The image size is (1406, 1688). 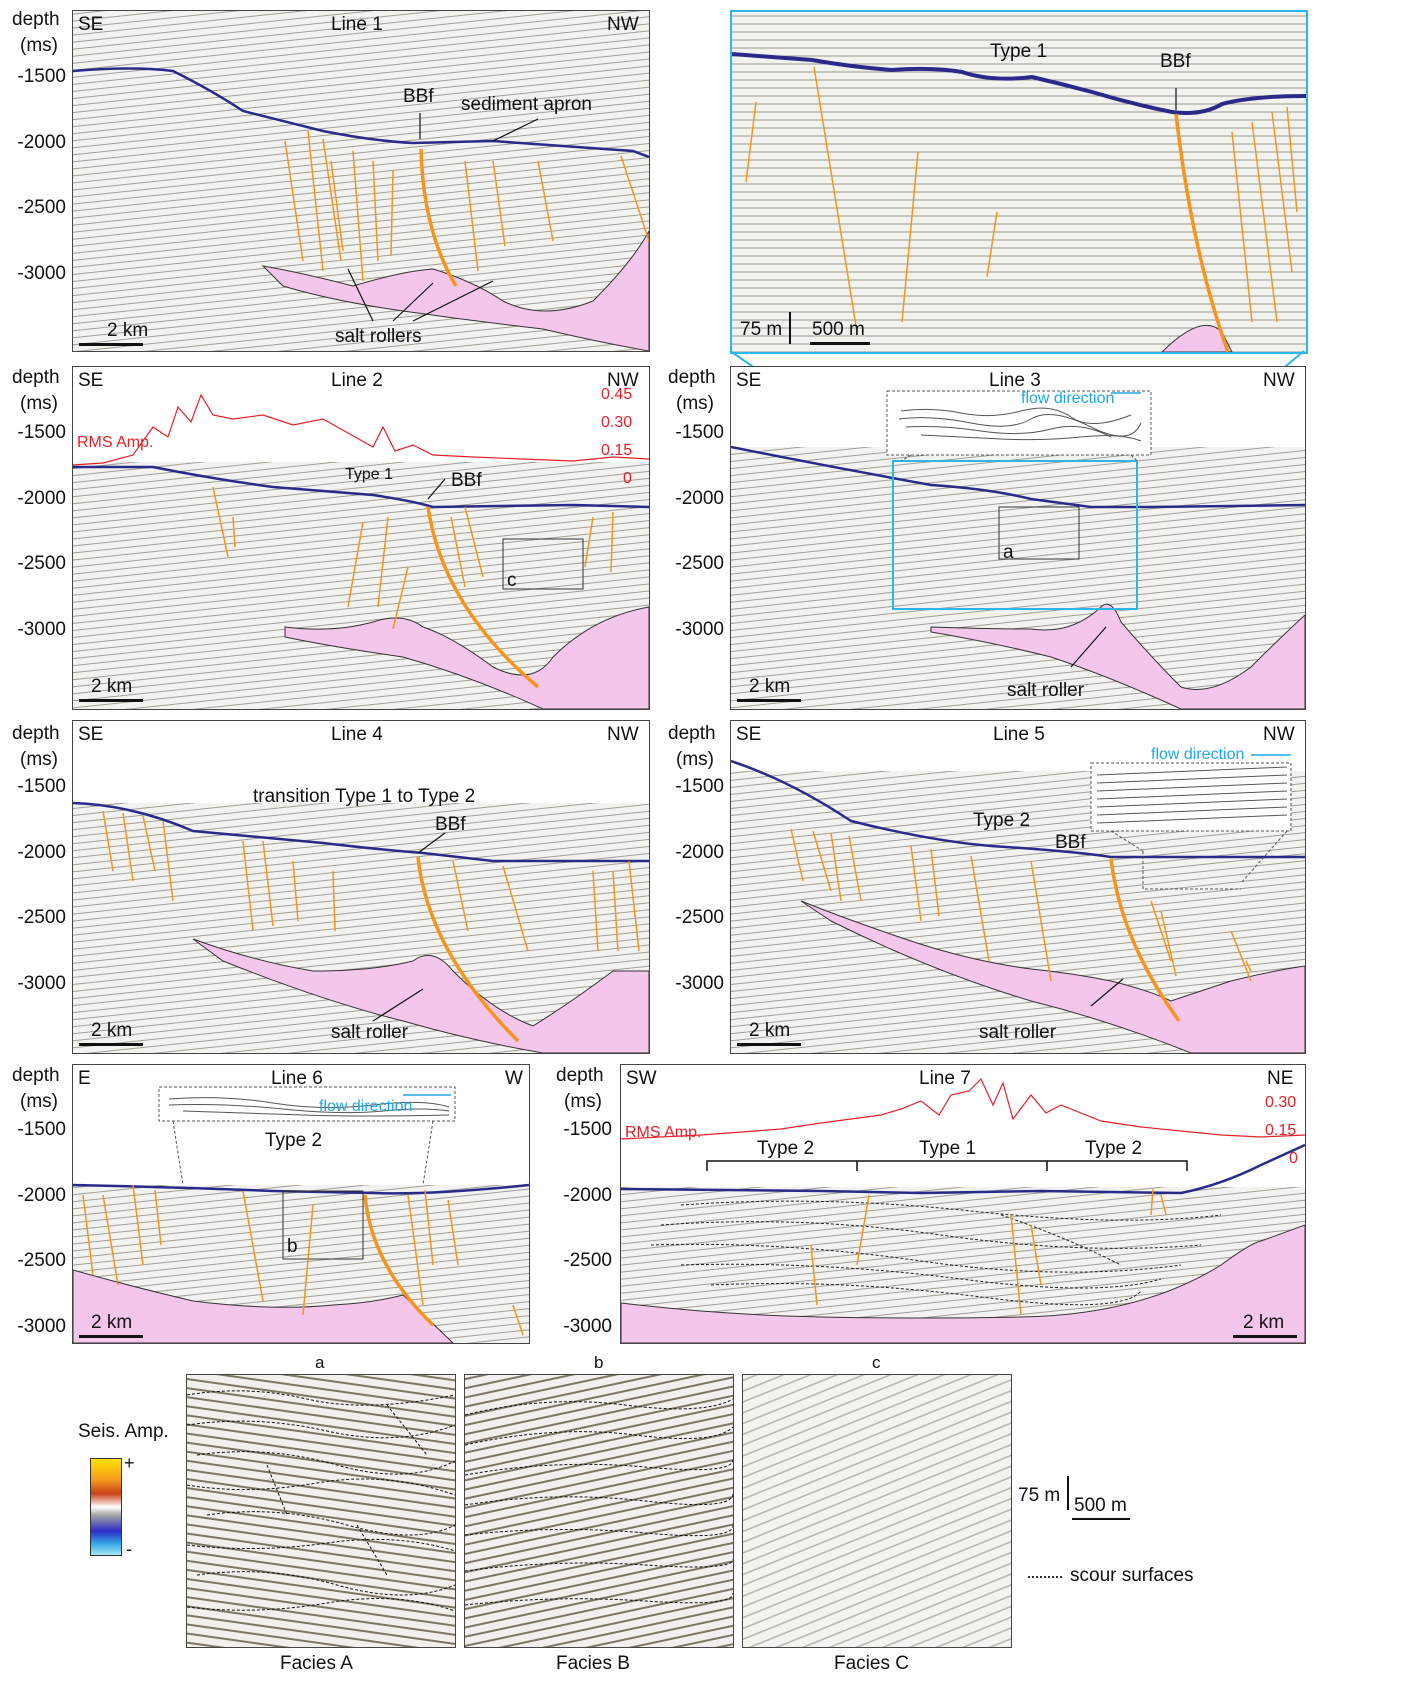 I want to click on inset-scale-v: 75 m, so click(x=761, y=329).